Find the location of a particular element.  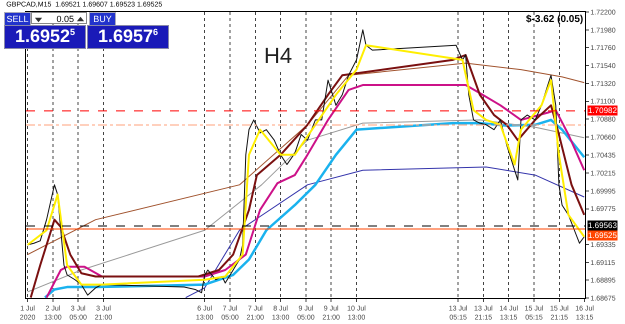

annotation: 0.05 is located at coordinates (59, 18).